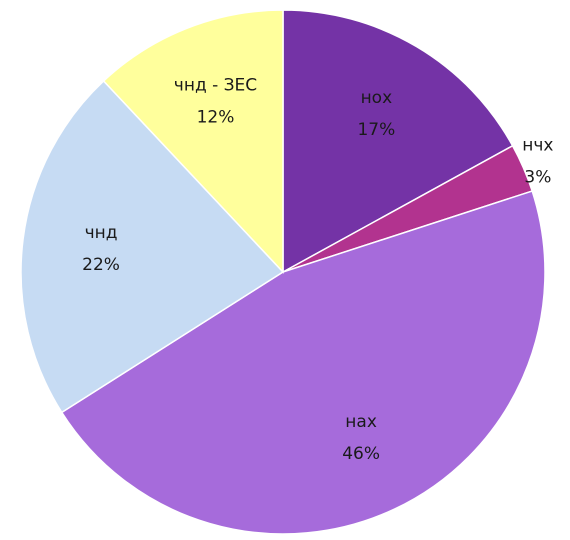  What do you see at coordinates (101, 265) in the screenshot?
I see `slice-value-label: 22%` at bounding box center [101, 265].